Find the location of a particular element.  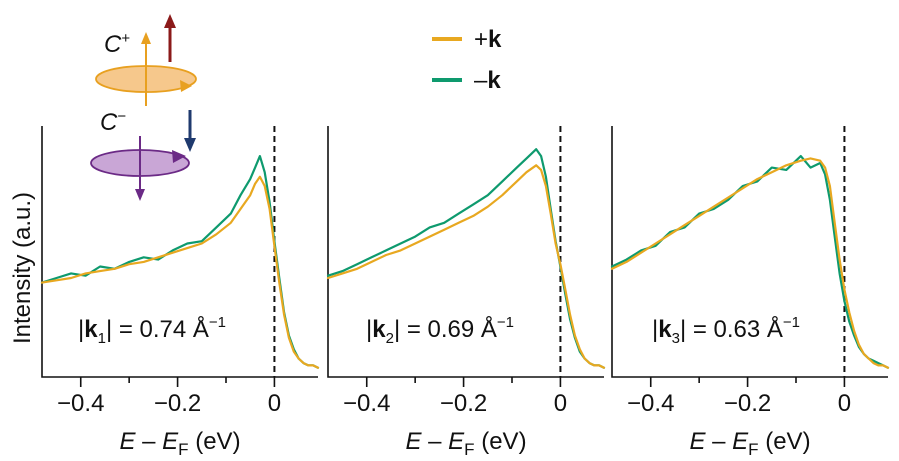

panel-1-k-label: |k1| = 0.74 Å−1 is located at coordinates (152, 330).